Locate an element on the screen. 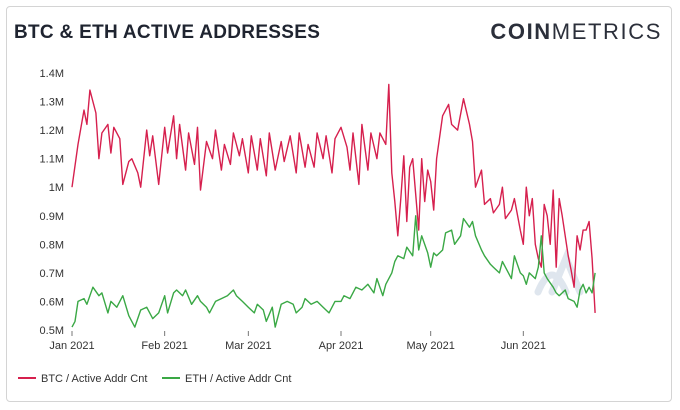 This screenshot has height=410, width=680. brand-logo: COINMETRICS is located at coordinates (576, 32).